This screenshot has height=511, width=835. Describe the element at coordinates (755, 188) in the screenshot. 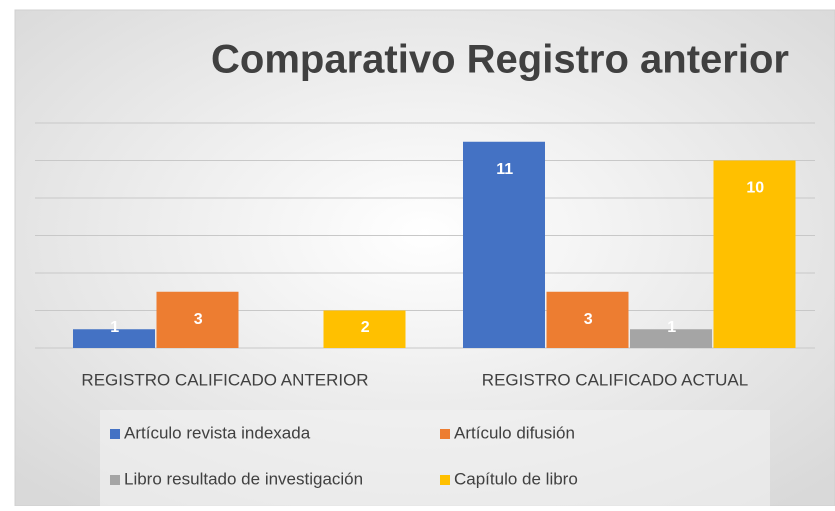

I see `data-label: 10` at that location.